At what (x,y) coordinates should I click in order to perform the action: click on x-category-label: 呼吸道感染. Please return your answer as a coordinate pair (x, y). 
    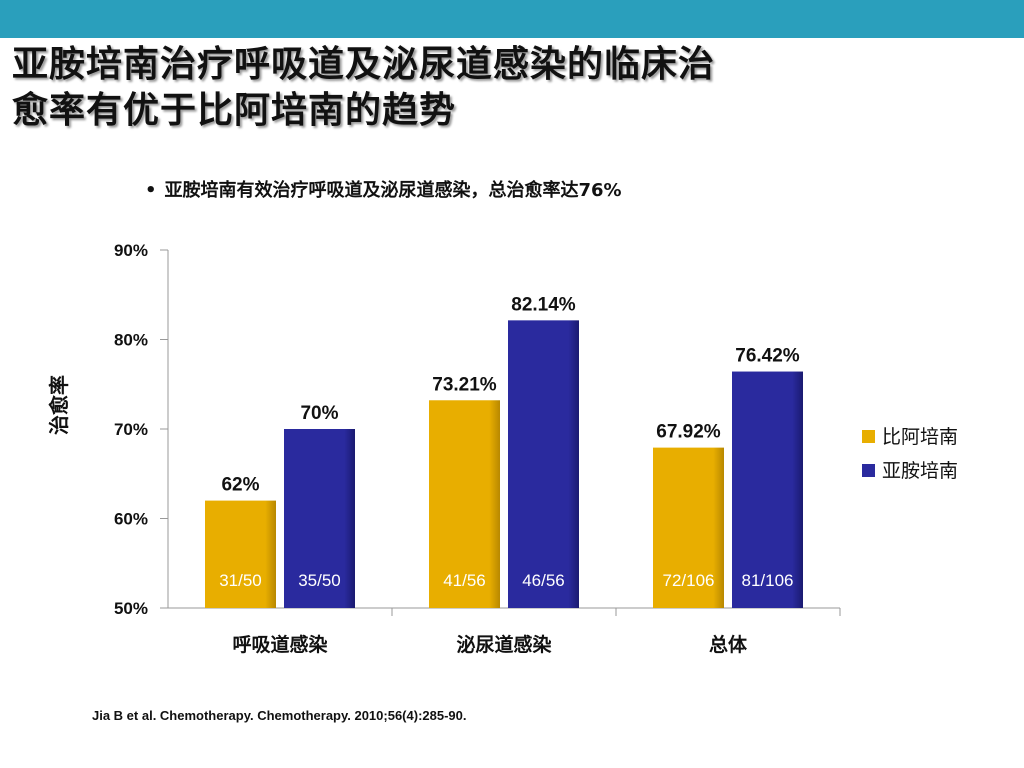
    Looking at the image, I should click on (279, 644).